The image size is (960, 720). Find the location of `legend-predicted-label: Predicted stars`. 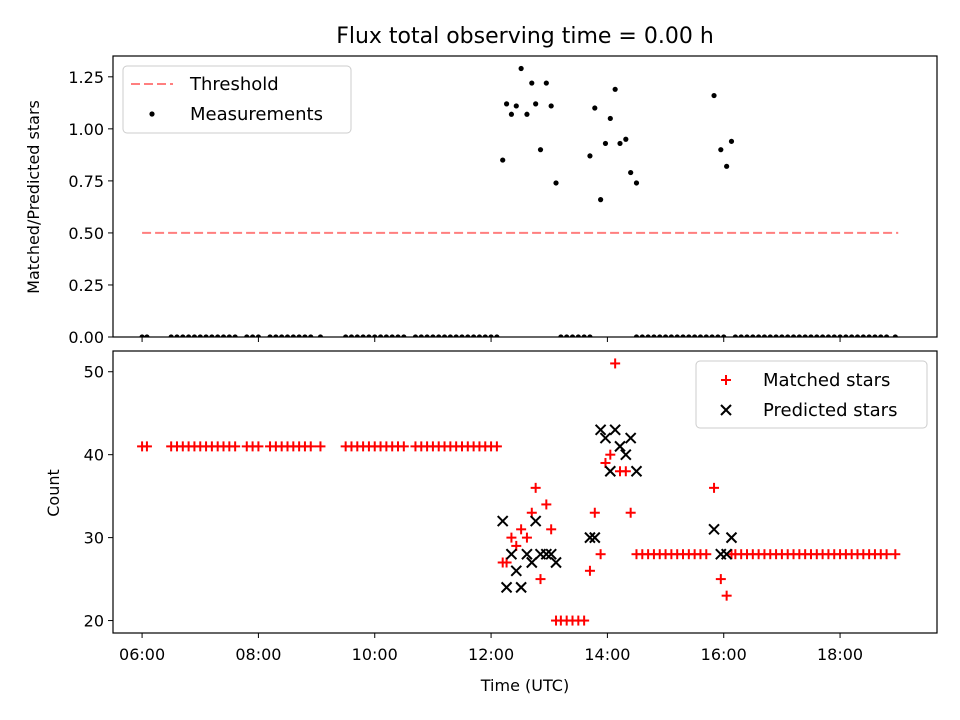

legend-predicted-label: Predicted stars is located at coordinates (830, 410).